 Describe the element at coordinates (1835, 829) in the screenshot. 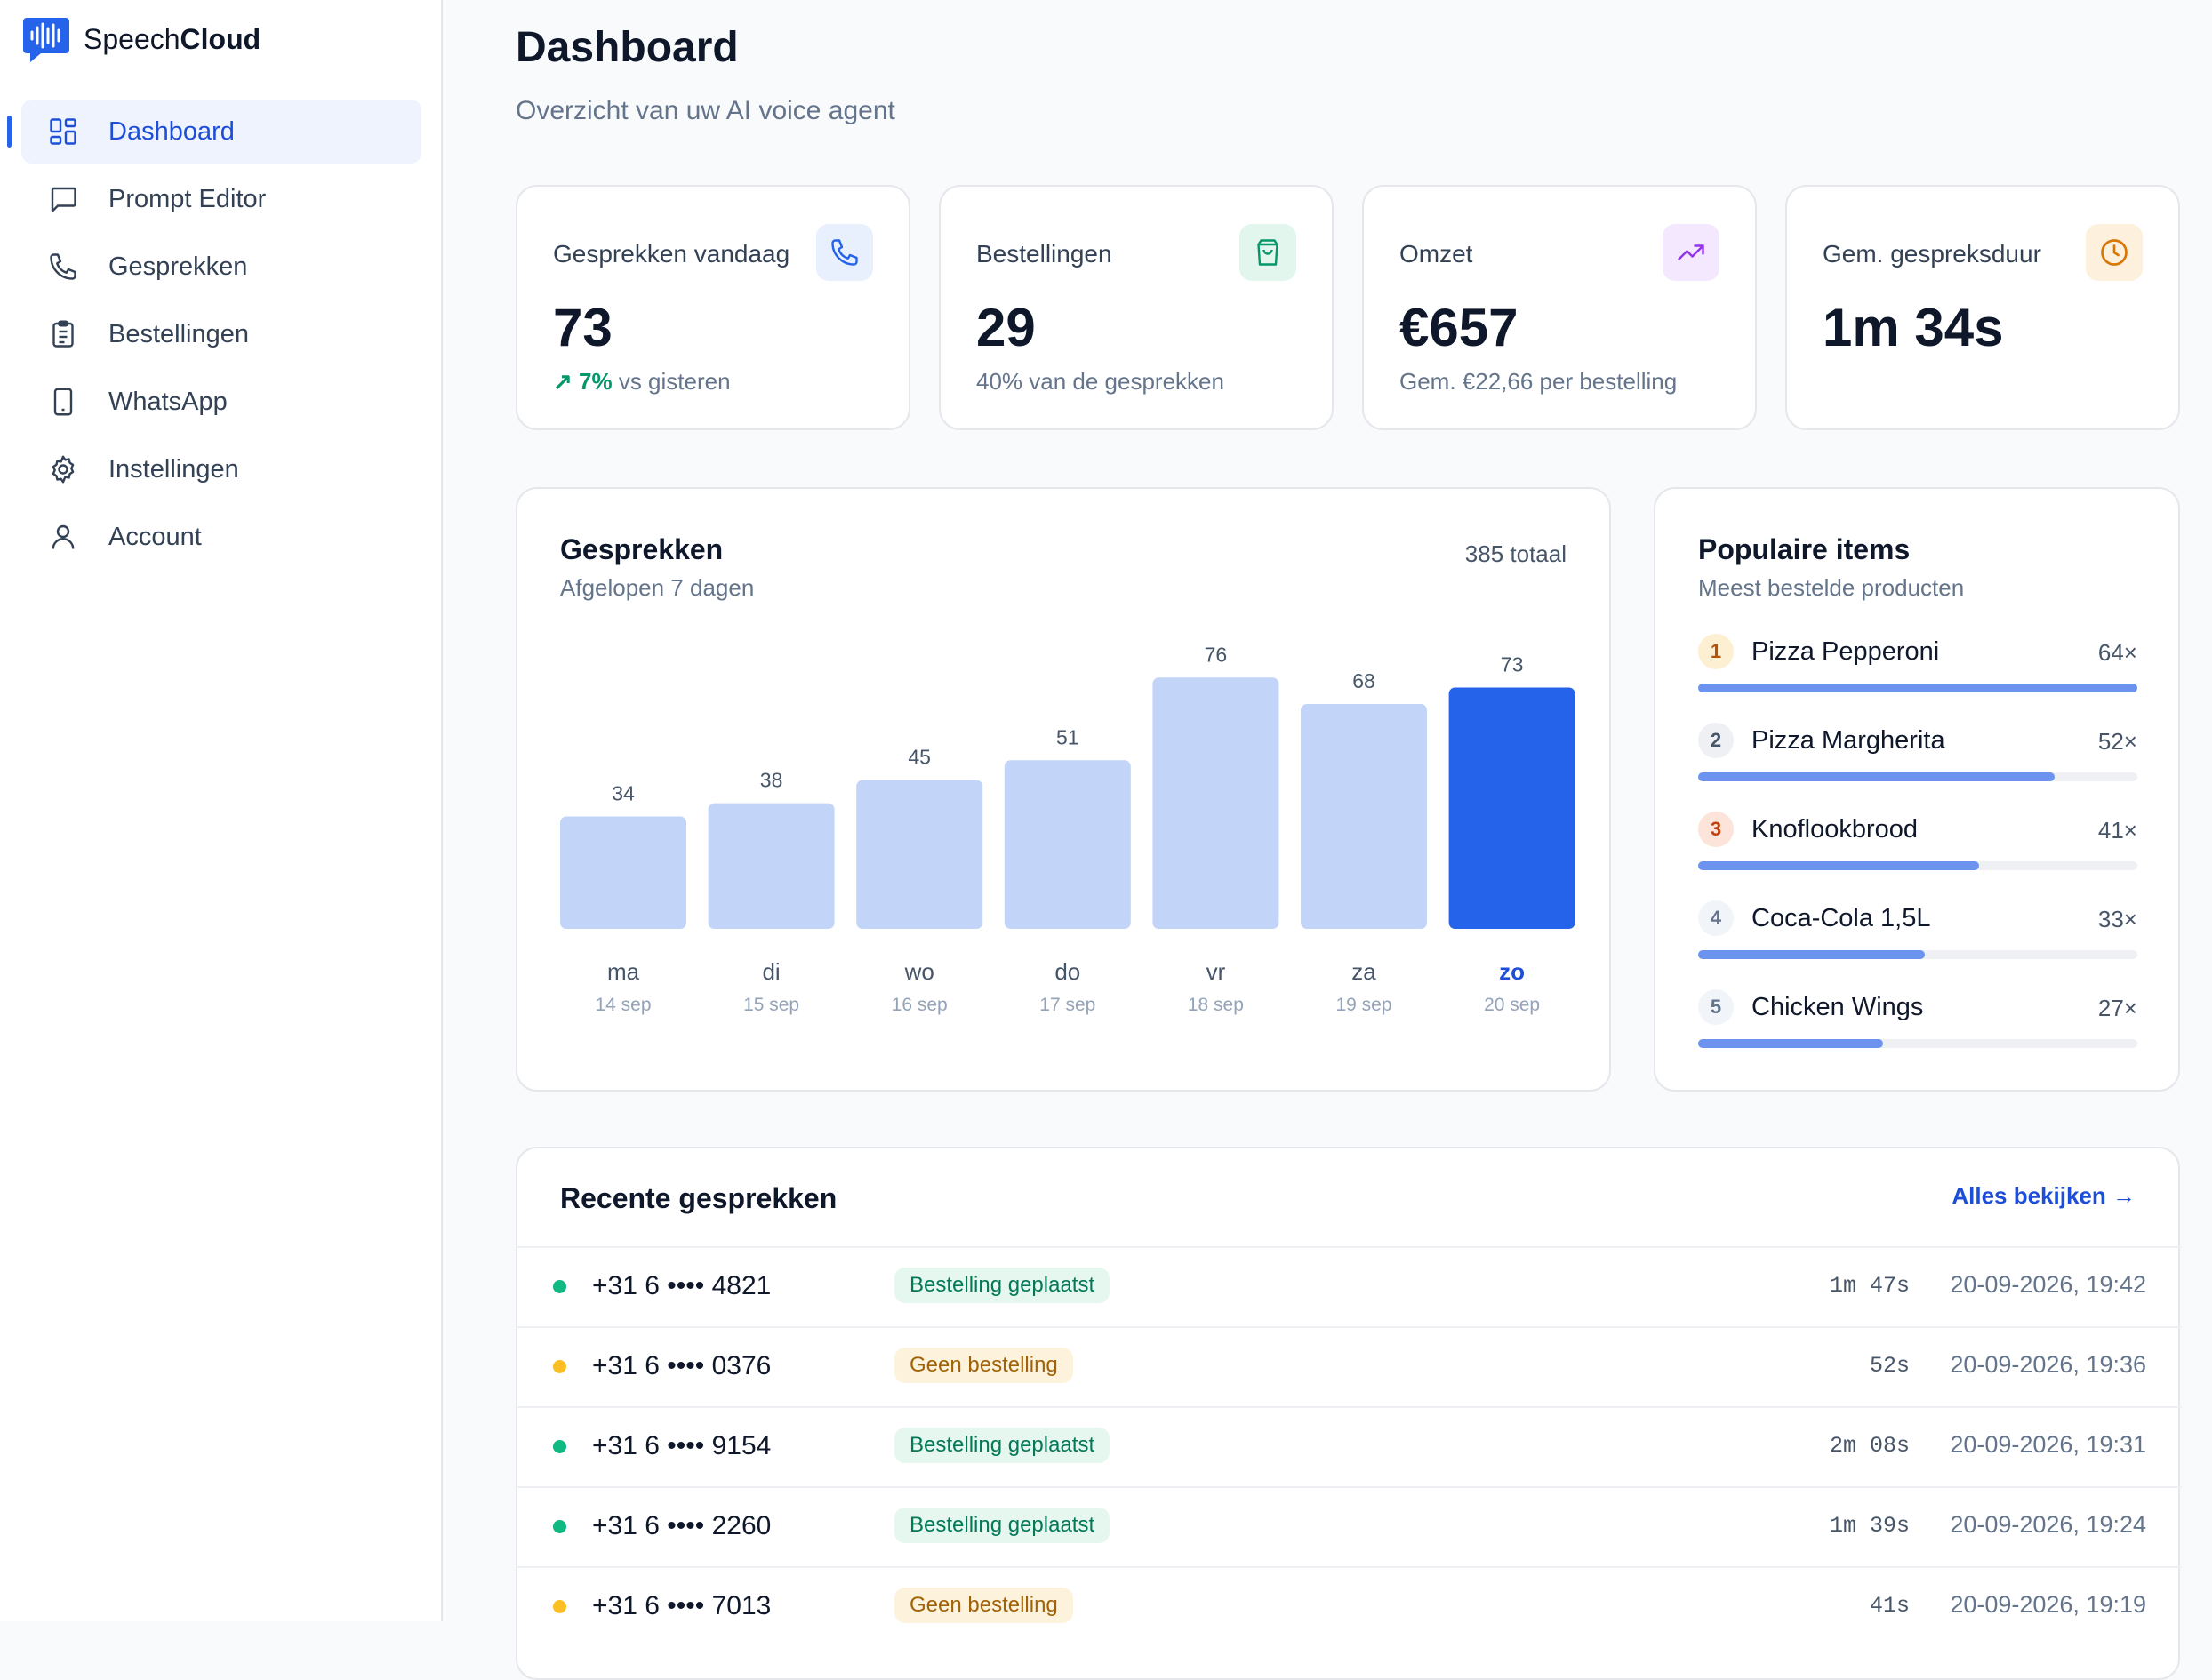

I see `item-name: Knoflookbrood` at that location.